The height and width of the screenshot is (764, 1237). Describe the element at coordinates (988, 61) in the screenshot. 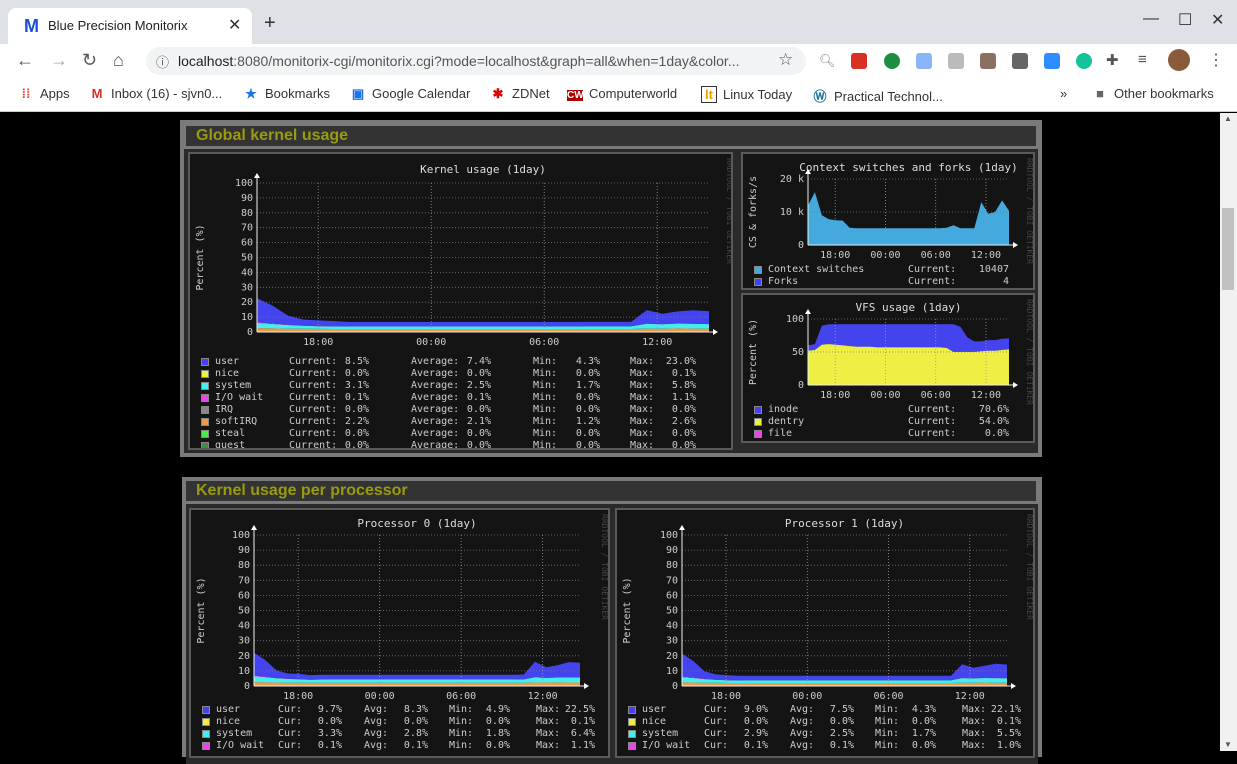

I see `books-extension-icon` at that location.